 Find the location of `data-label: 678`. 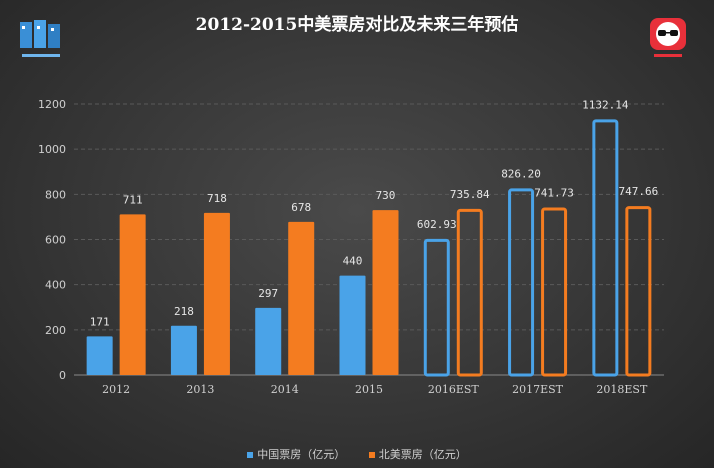

data-label: 678 is located at coordinates (301, 207).